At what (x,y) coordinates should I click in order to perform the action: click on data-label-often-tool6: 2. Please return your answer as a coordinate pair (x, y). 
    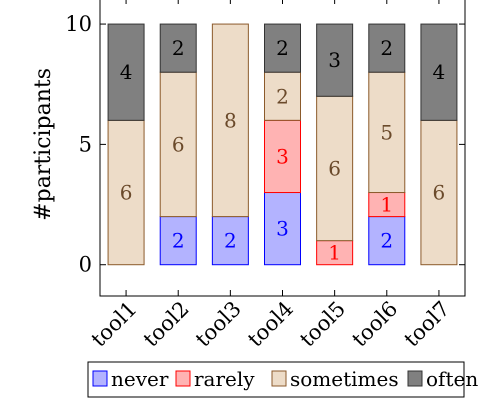
    Looking at the image, I should click on (386, 48).